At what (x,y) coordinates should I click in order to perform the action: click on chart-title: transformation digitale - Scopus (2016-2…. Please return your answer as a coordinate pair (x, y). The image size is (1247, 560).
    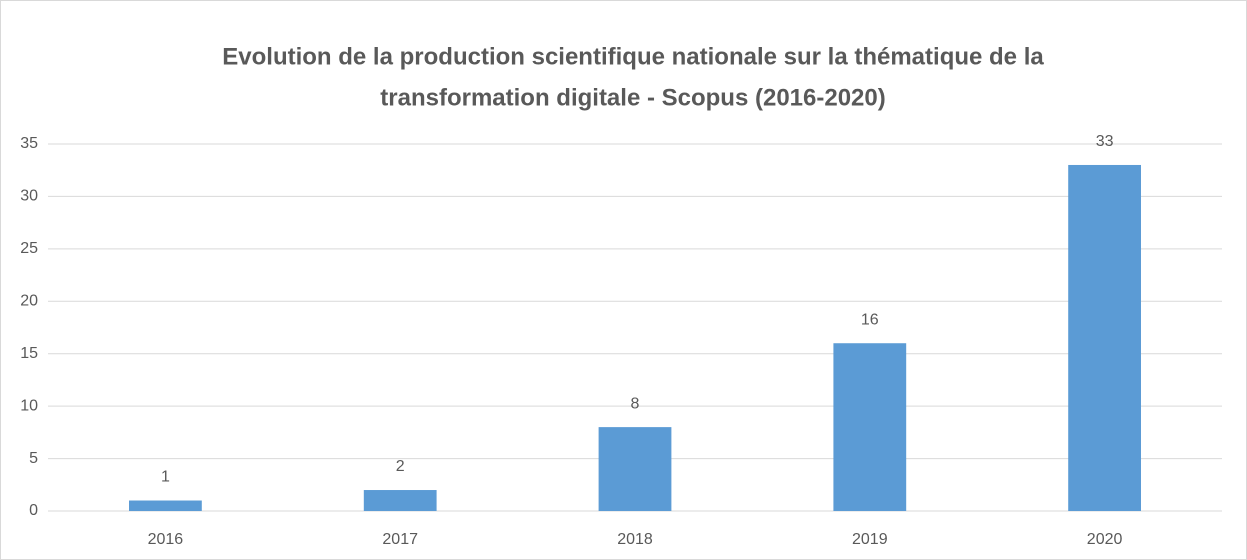
    Looking at the image, I should click on (632, 97).